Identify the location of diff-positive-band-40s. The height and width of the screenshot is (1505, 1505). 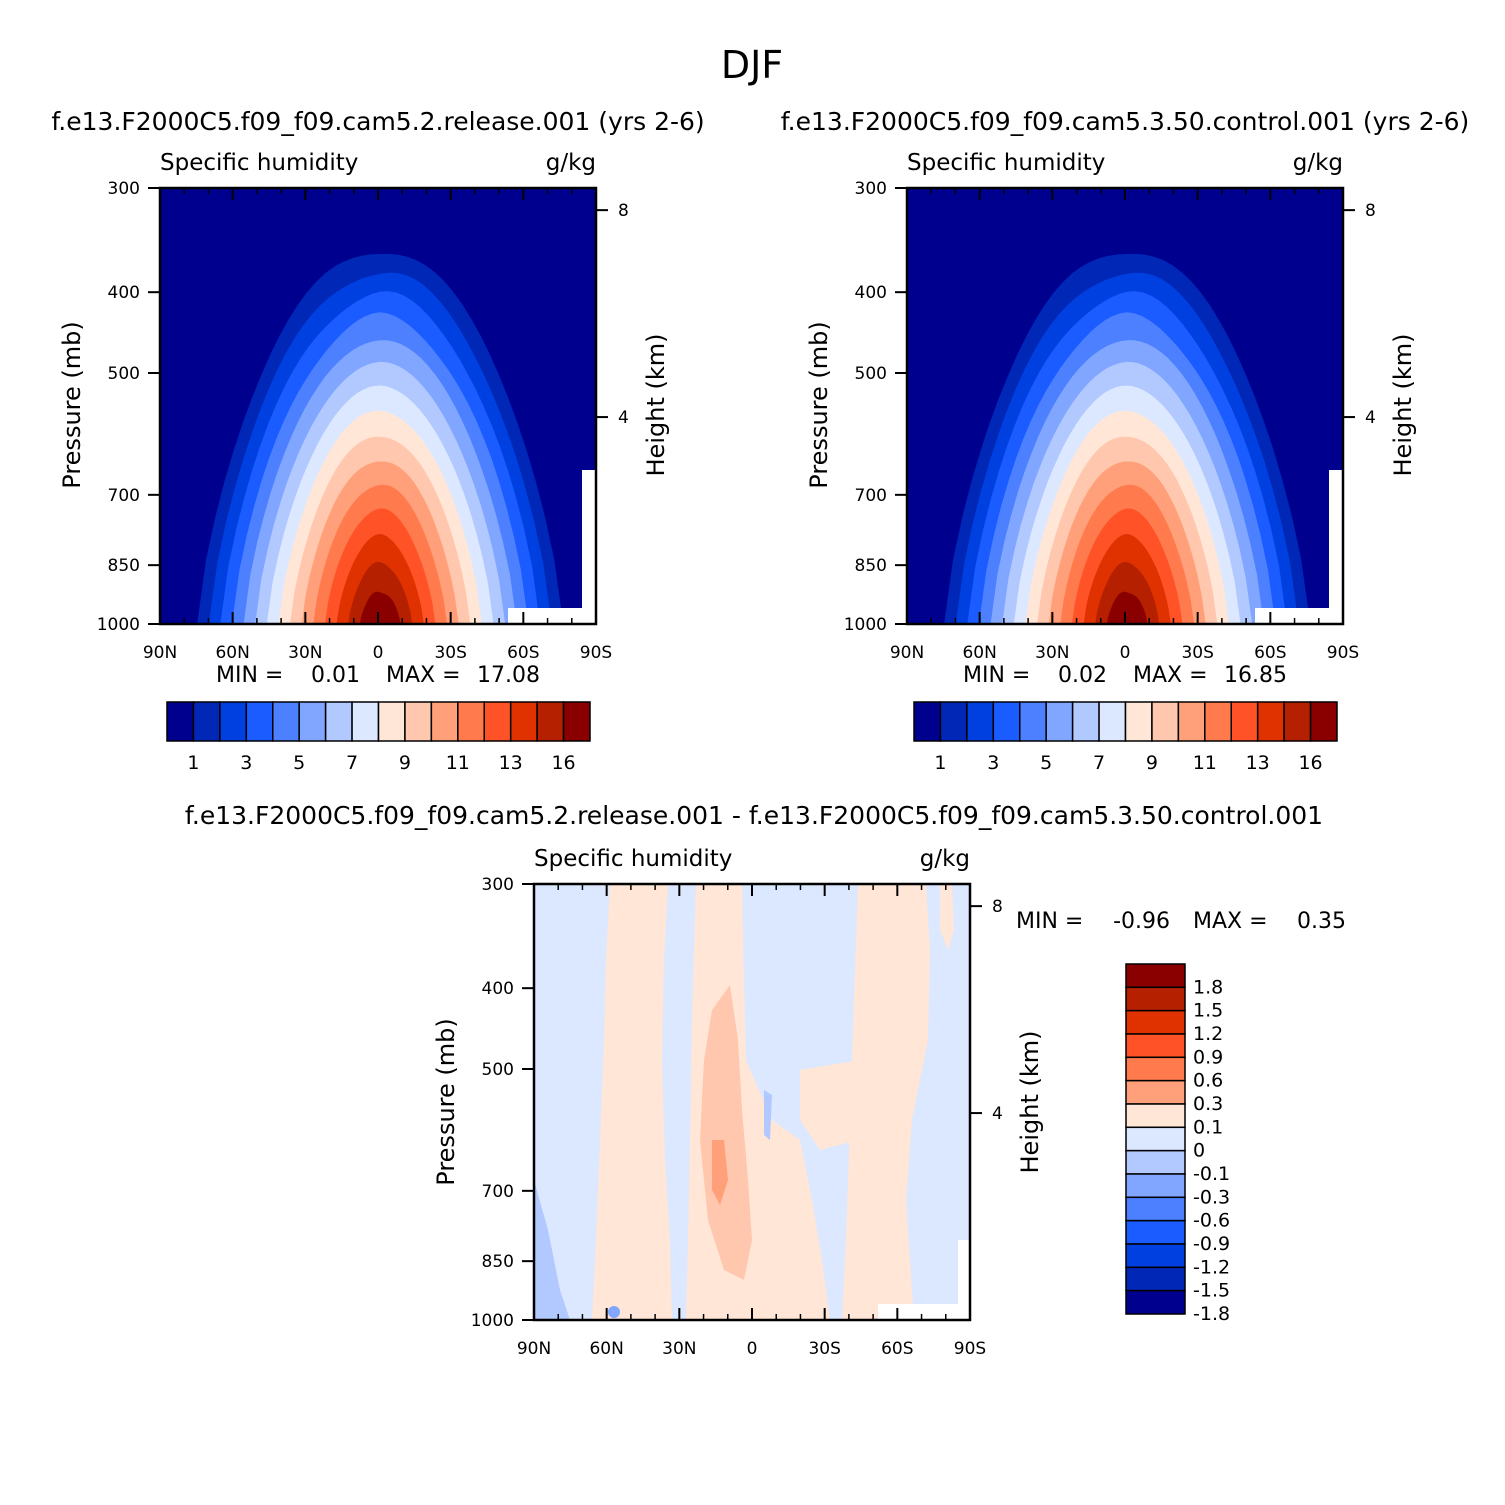
(886, 1102).